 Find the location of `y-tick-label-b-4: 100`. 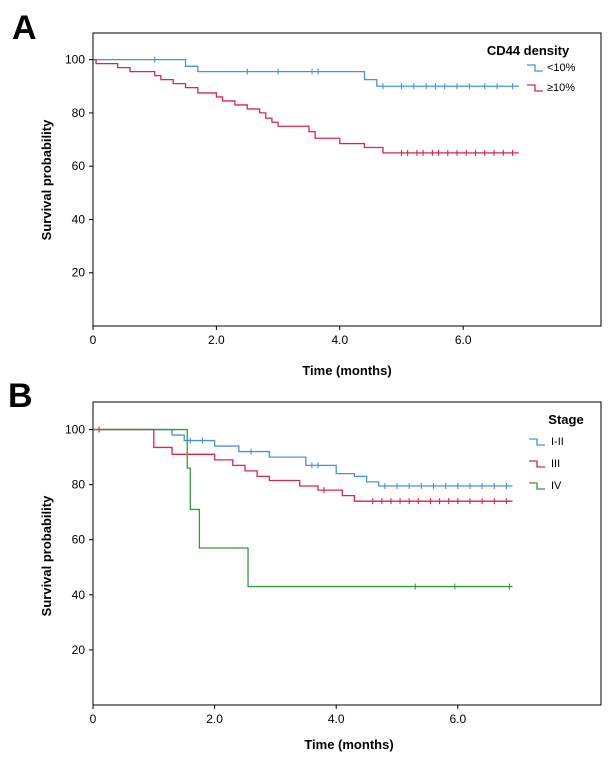

y-tick-label-b-4: 100 is located at coordinates (75, 430).